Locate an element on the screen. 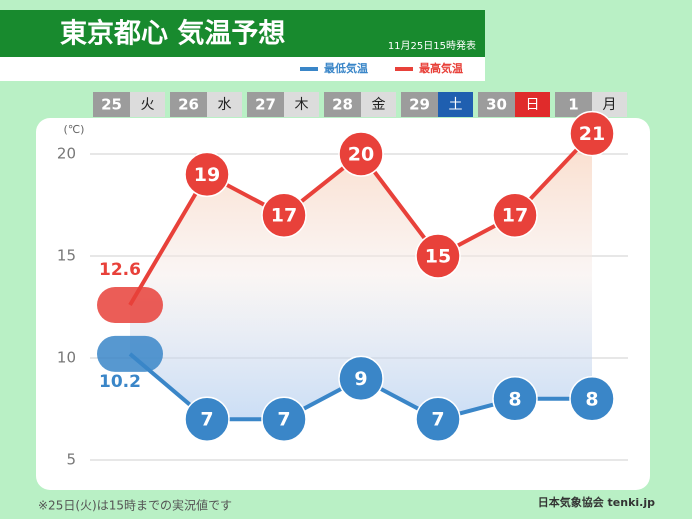 The image size is (692, 519). y-tick-label: 10 is located at coordinates (66, 358).